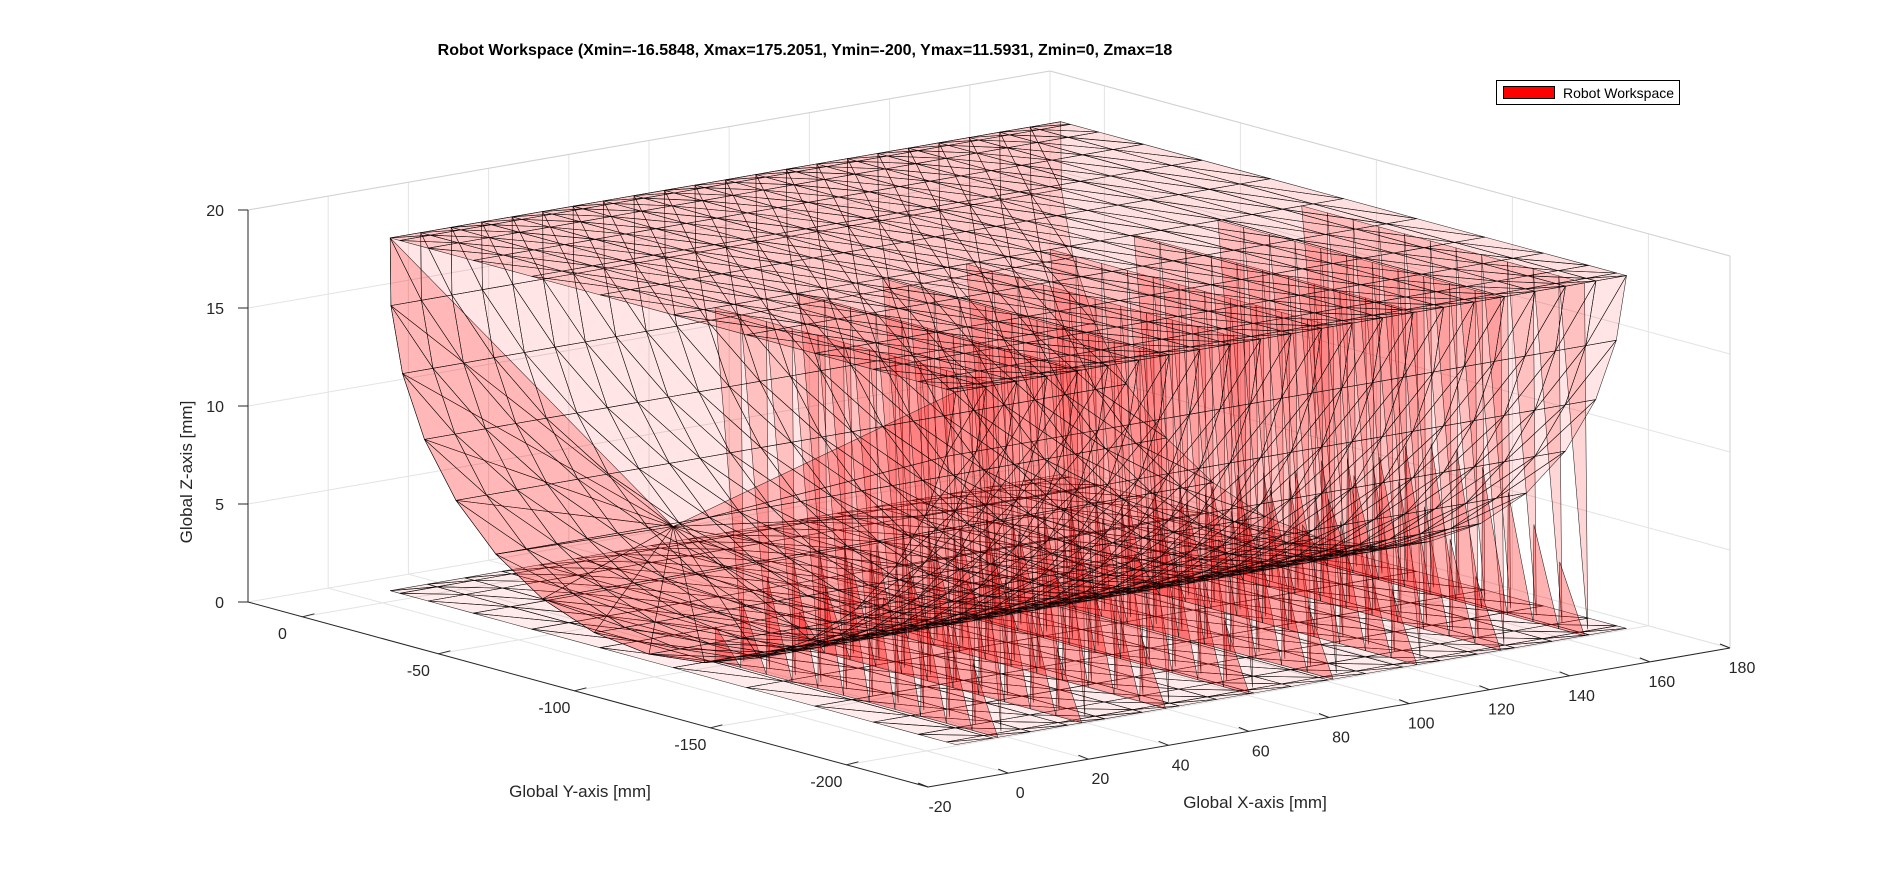 This screenshot has height=871, width=1902. What do you see at coordinates (1261, 751) in the screenshot?
I see `x-tick-label: 60` at bounding box center [1261, 751].